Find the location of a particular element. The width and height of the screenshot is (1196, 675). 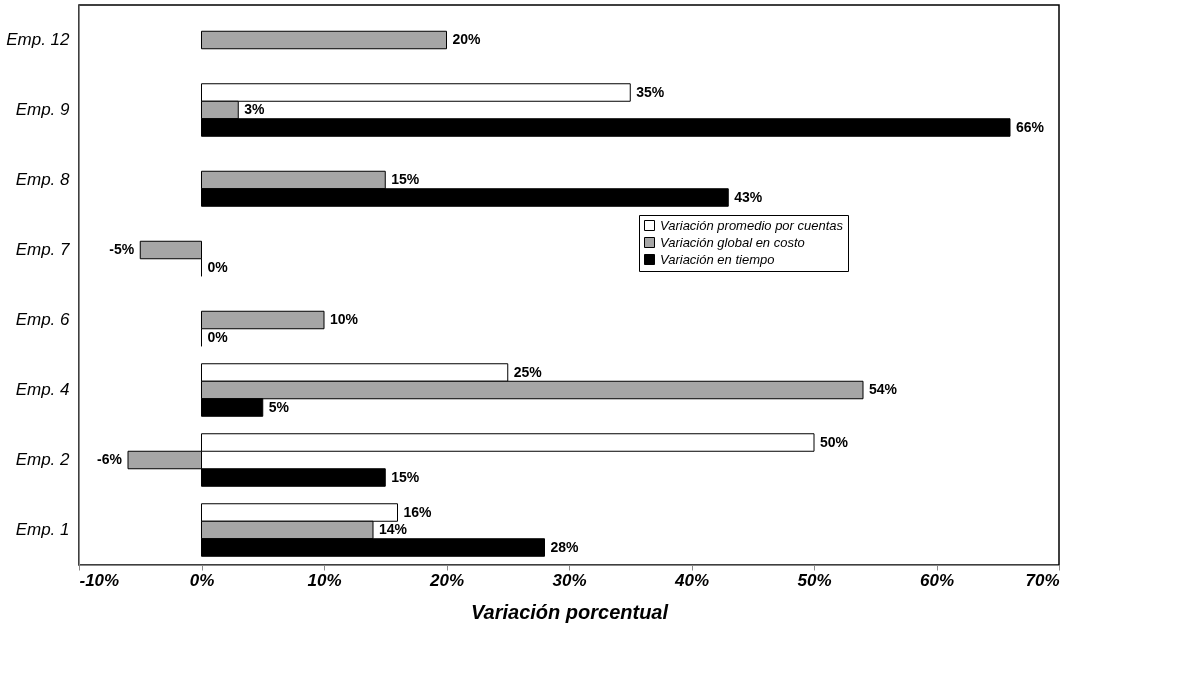

x-tick-label: 50% is located at coordinates (814, 580).